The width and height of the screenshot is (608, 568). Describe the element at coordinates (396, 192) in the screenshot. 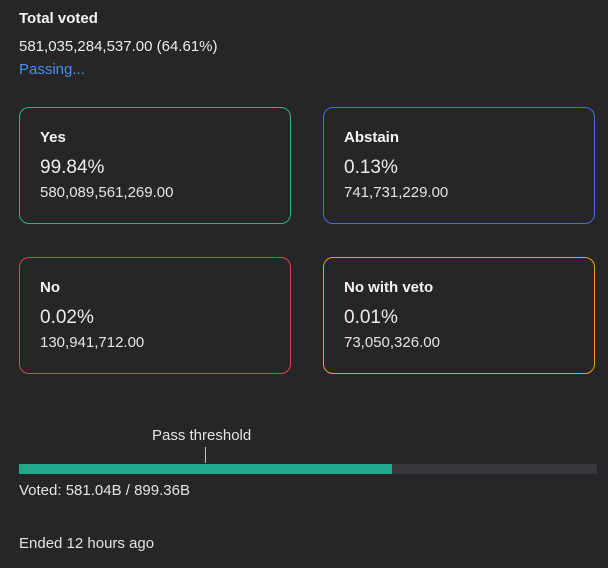

I see `vote-card-amount: 741,731,229.00` at that location.